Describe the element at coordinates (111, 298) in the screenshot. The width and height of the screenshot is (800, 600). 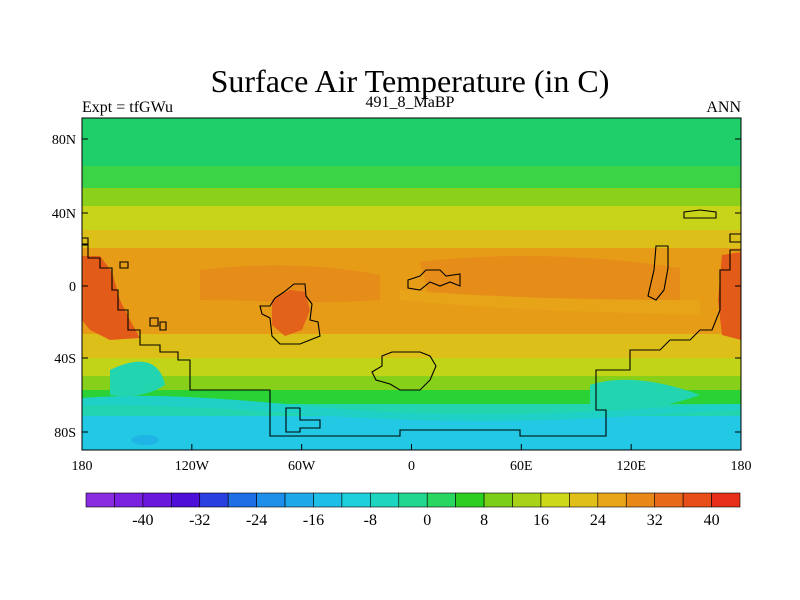
I see `hot-land-west` at that location.